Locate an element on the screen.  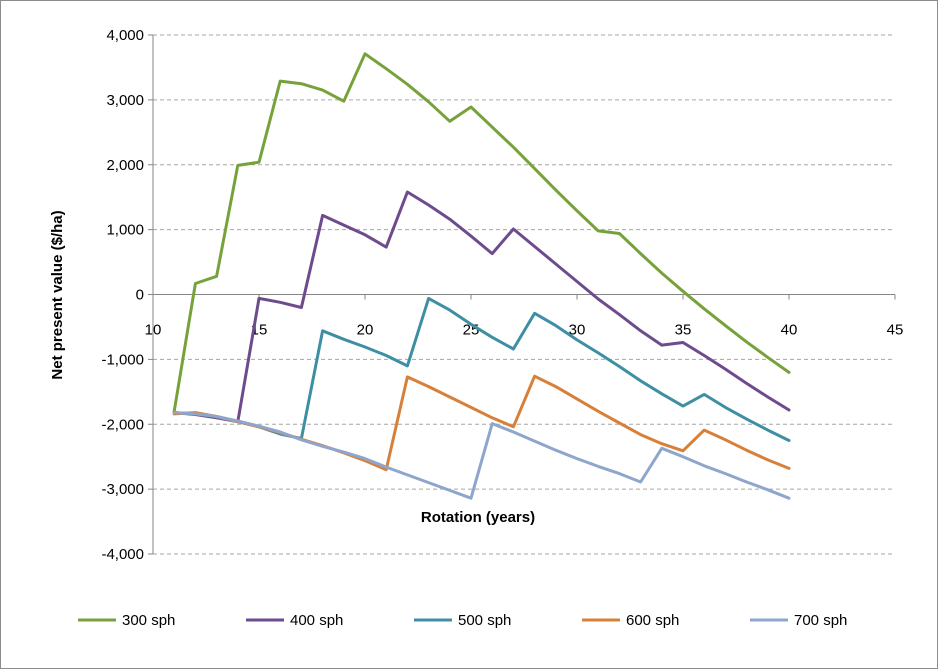
x-tick-label: 10 is located at coordinates (153, 330).